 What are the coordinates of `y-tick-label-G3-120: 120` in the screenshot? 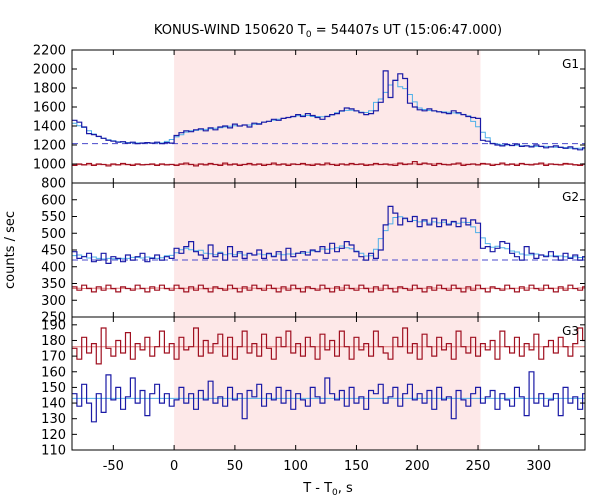 It's located at (53, 435).